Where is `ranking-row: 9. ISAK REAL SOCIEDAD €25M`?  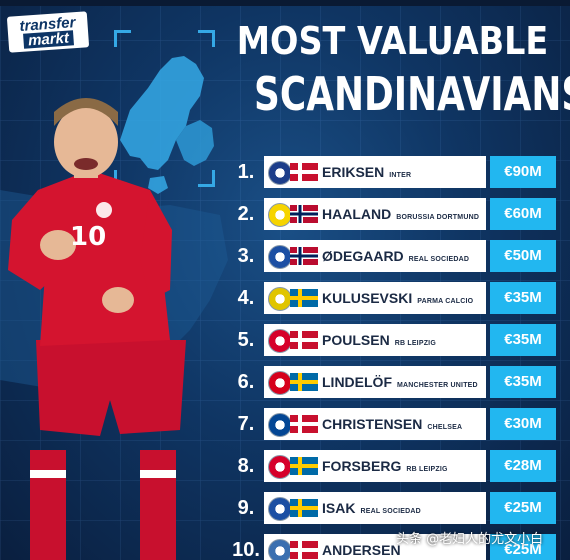 ranking-row: 9. ISAK REAL SOCIEDAD €25M is located at coordinates (393, 508).